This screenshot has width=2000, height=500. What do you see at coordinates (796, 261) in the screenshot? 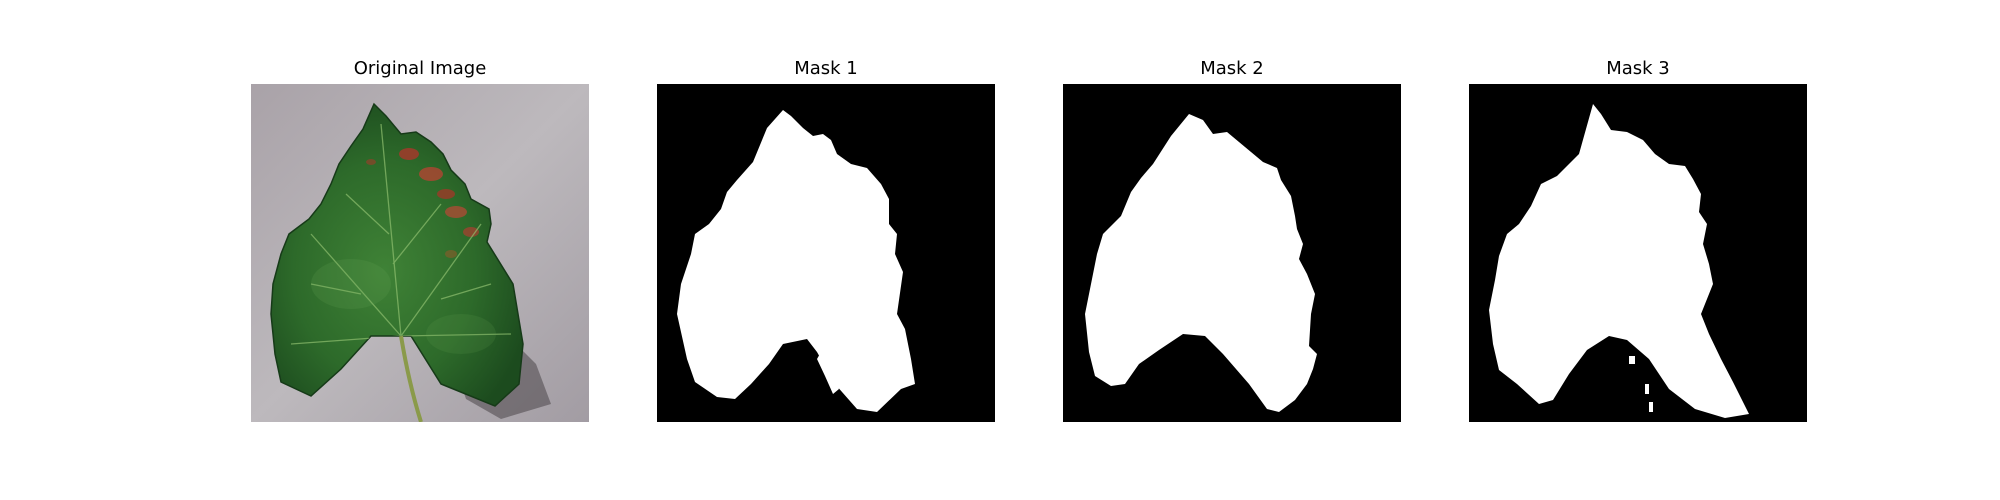
I see `mask-1-region` at bounding box center [796, 261].